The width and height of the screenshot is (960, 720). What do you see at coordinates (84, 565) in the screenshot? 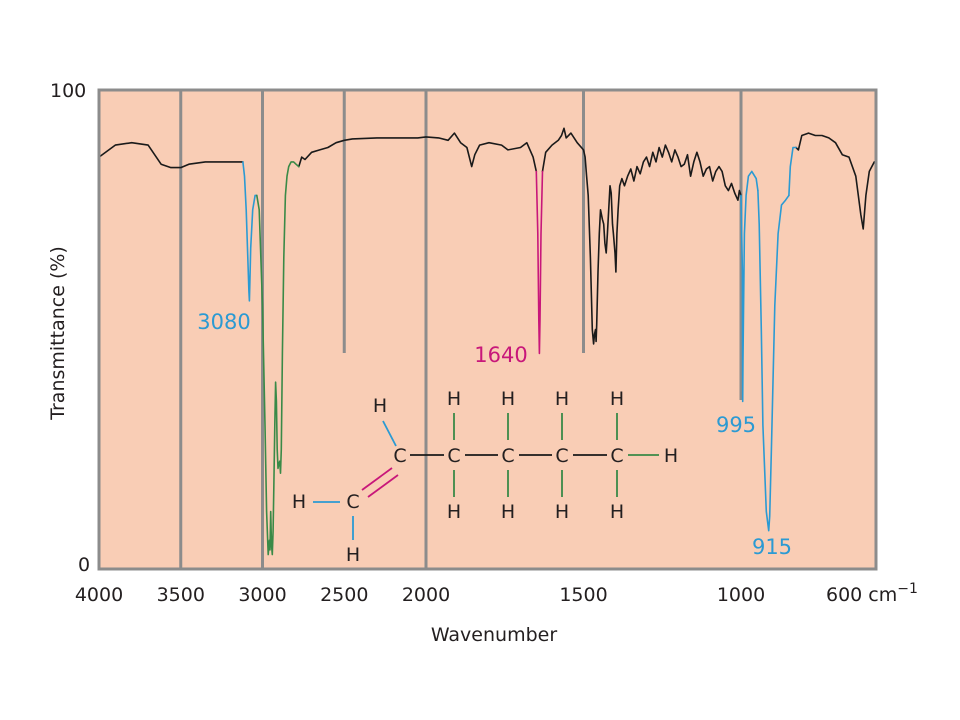
I see `y-tick-label-0: 0` at bounding box center [84, 565].